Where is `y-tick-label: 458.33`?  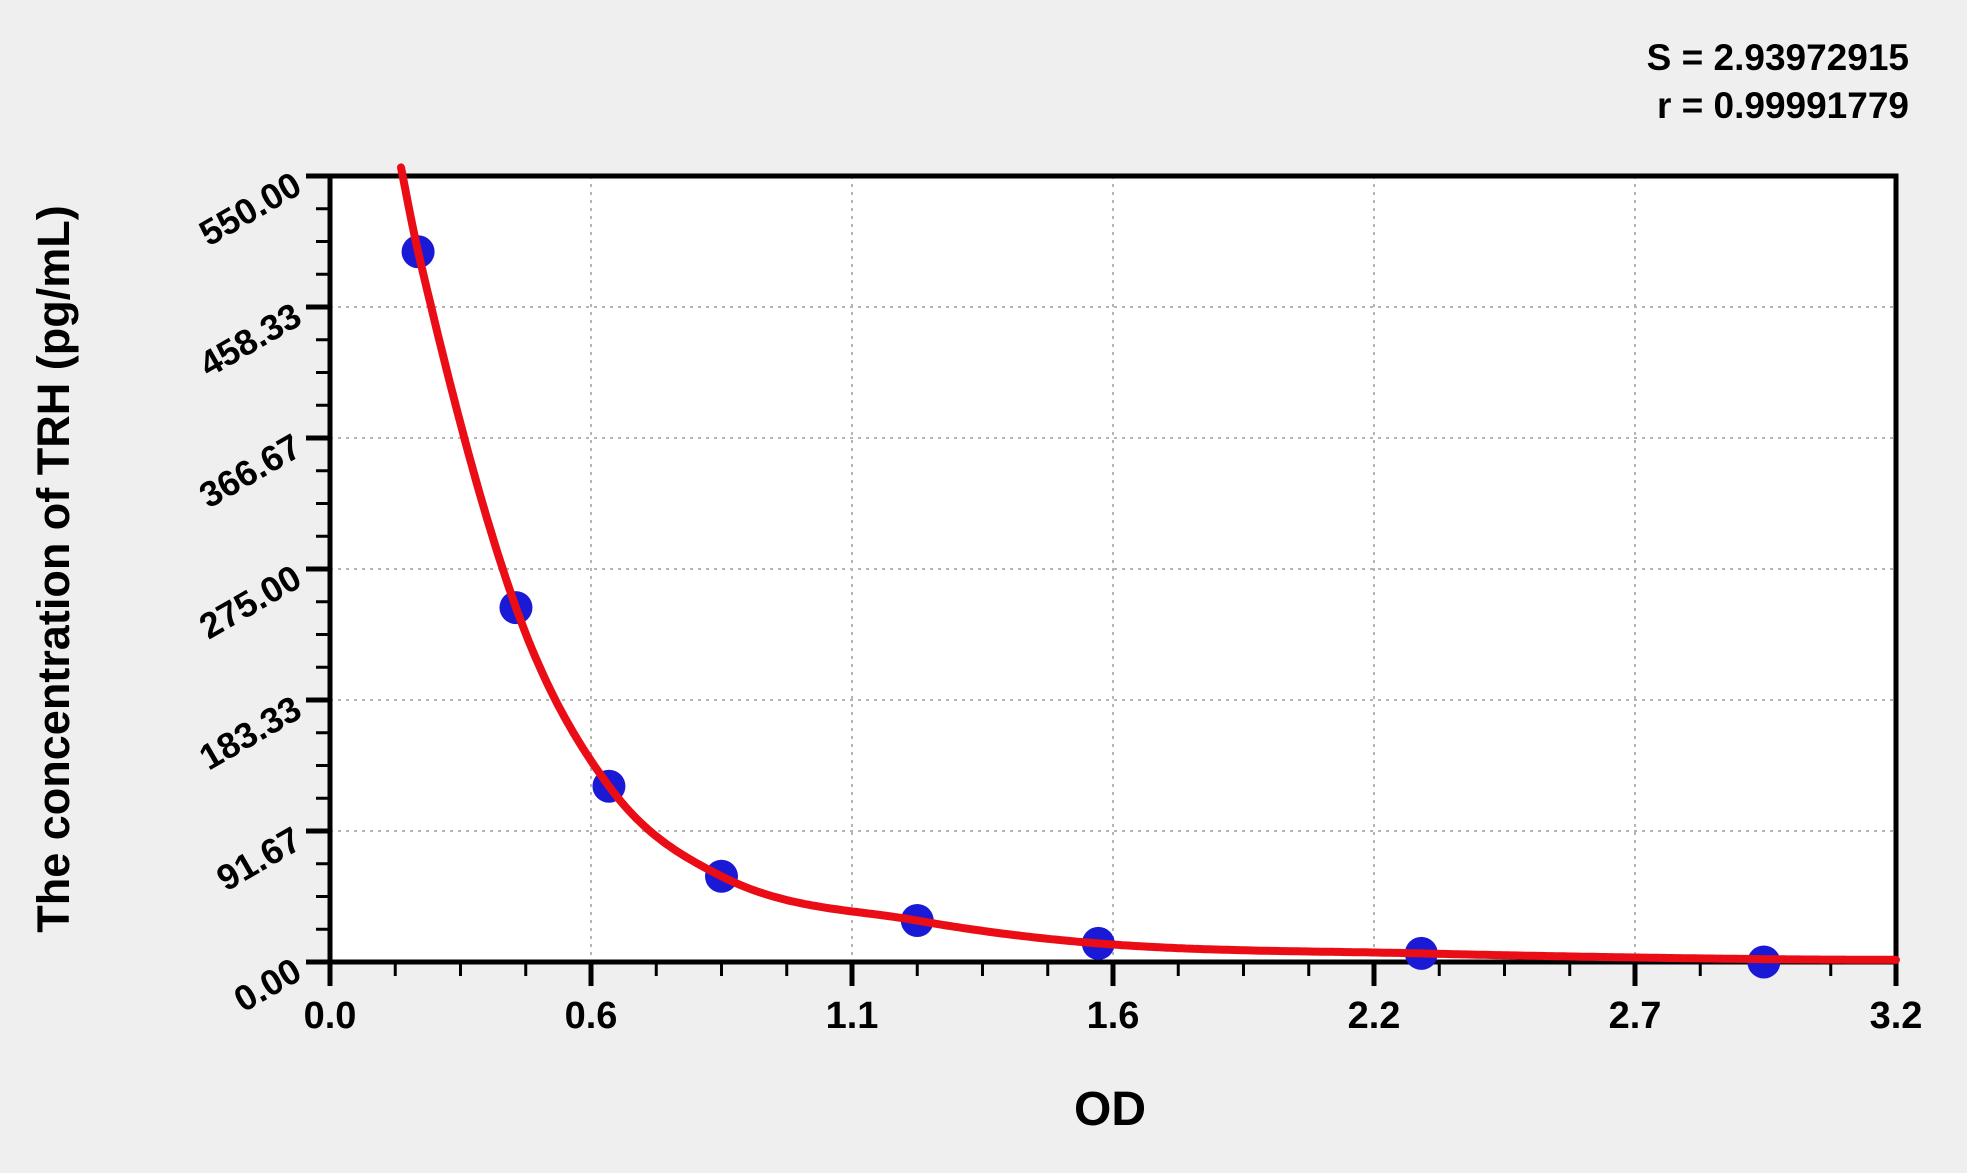
y-tick-label: 458.33 is located at coordinates (250, 339).